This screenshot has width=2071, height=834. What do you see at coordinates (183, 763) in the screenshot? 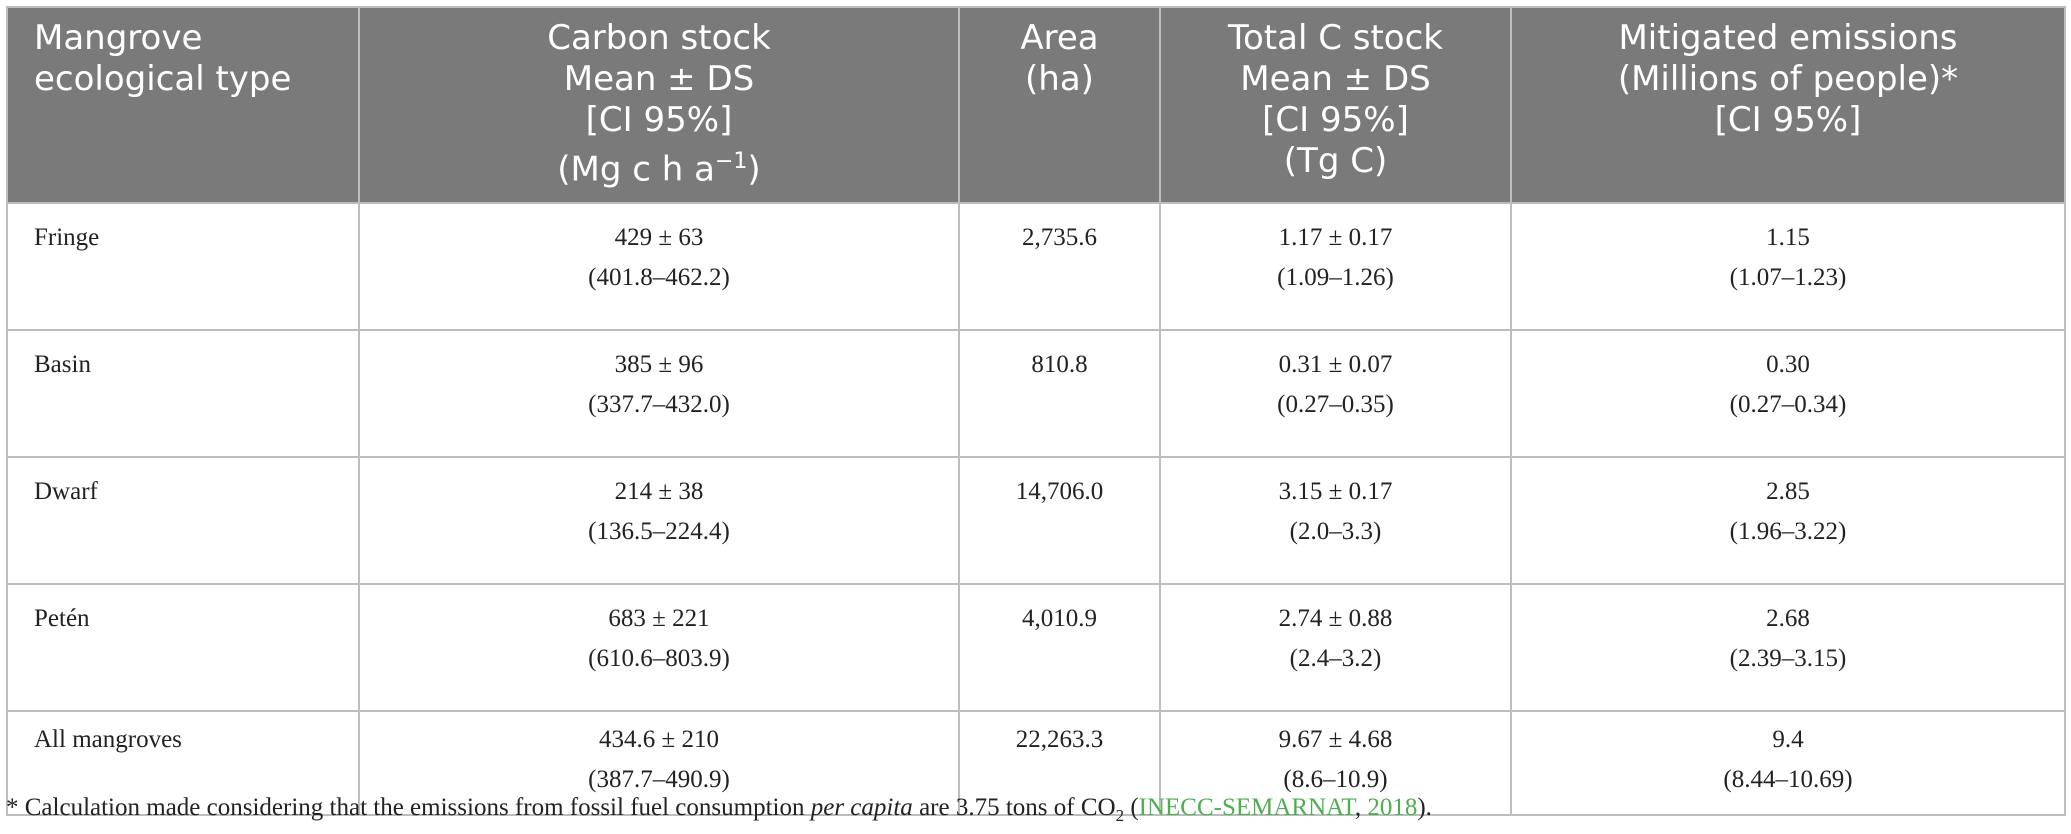
I see `cell-type: All mangroves` at bounding box center [183, 763].